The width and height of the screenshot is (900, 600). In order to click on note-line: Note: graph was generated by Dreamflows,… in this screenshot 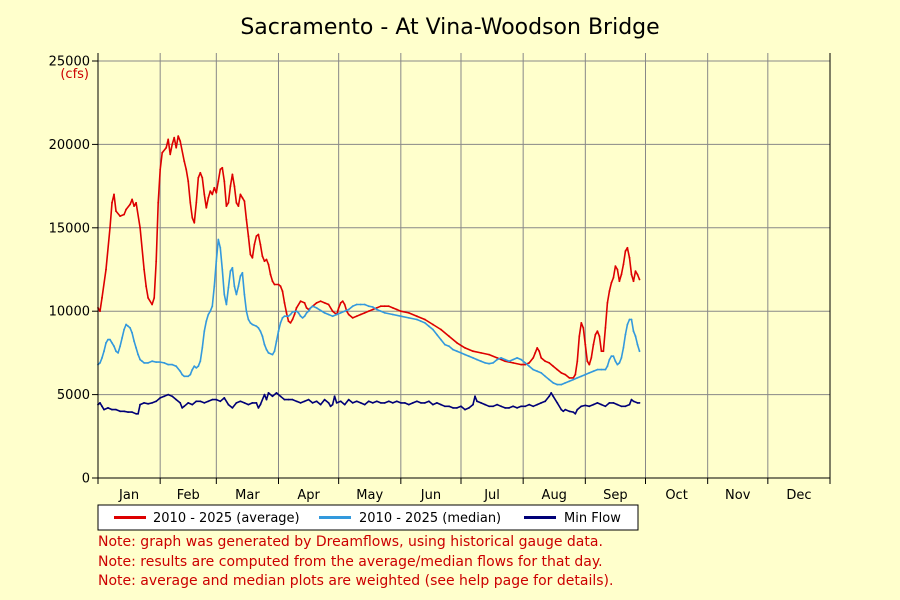, I will do `click(350, 542)`.